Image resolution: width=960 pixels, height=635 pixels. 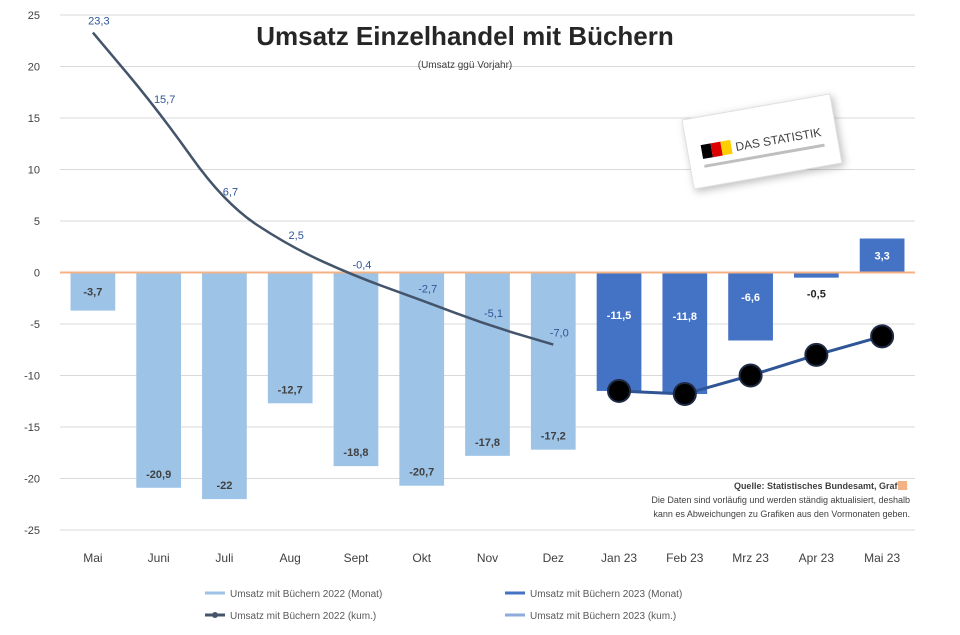 What do you see at coordinates (421, 473) in the screenshot?
I see `bar-label-s0-5: -20,7` at bounding box center [421, 473].